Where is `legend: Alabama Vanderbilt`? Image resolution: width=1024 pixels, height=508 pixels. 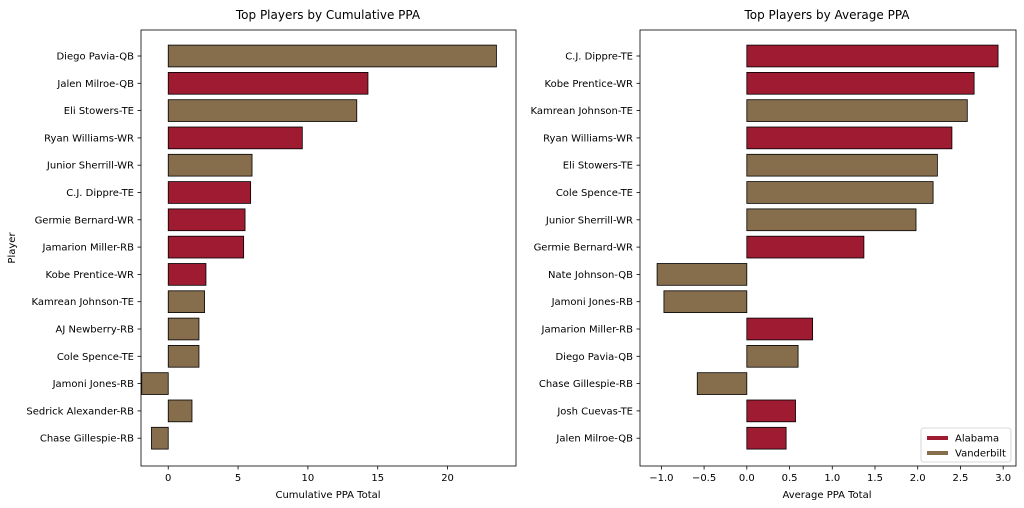
legend: Alabama Vanderbilt is located at coordinates (966, 445).